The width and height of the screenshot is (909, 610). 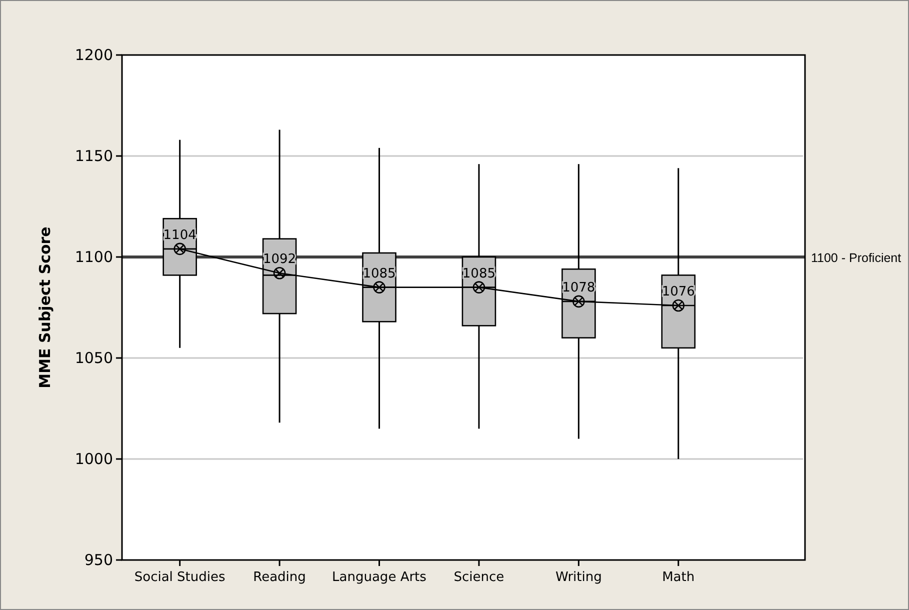 I want to click on x-tick-label: Language Arts, so click(x=379, y=577).